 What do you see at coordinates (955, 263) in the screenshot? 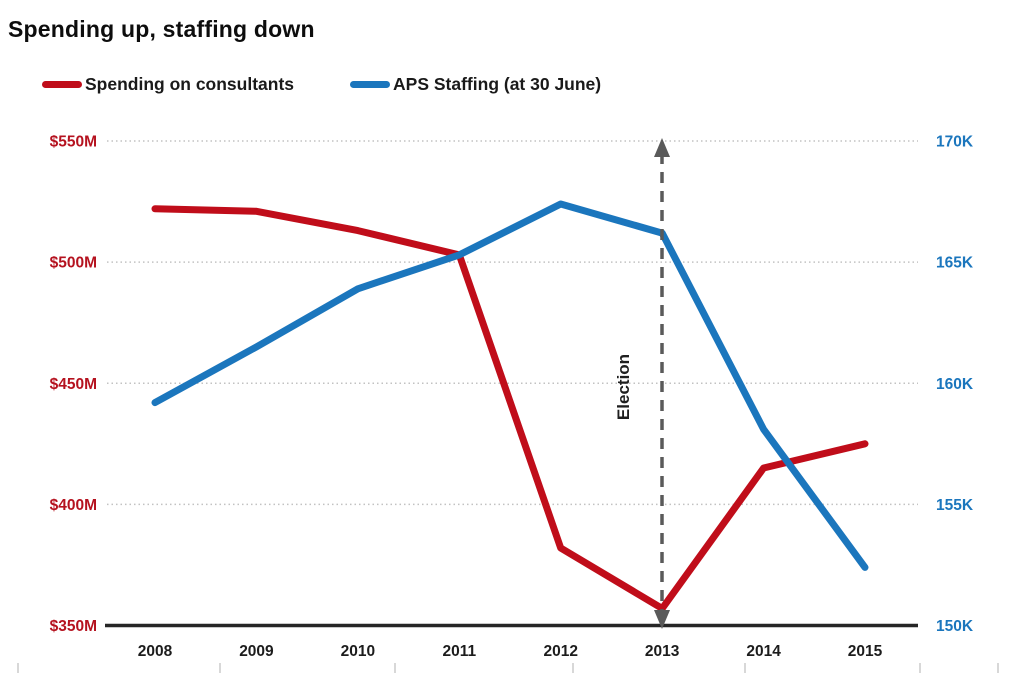
I see `right-axis-tick-label: 165K` at bounding box center [955, 263].